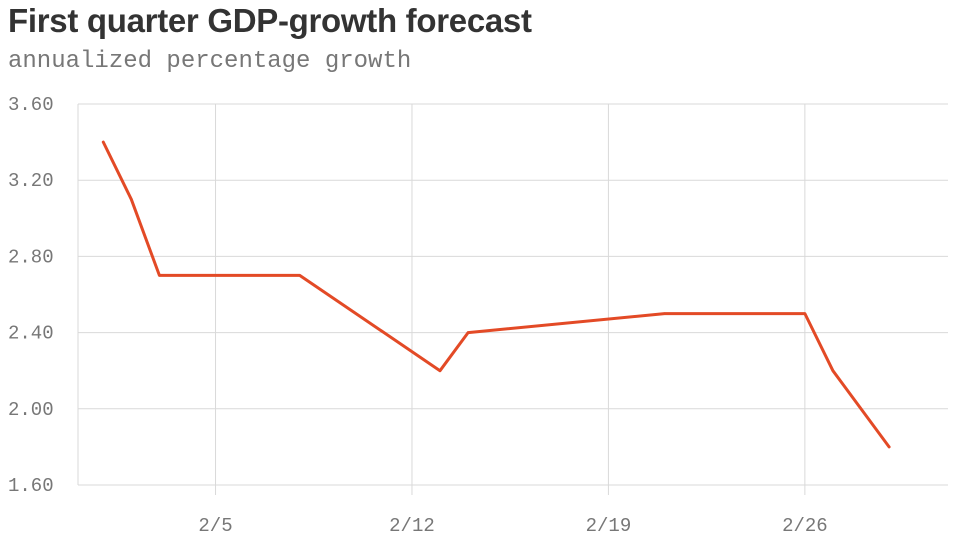 Image resolution: width=980 pixels, height=551 pixels. What do you see at coordinates (210, 61) in the screenshot?
I see `chart-subtitle: annualized percentage growth` at bounding box center [210, 61].